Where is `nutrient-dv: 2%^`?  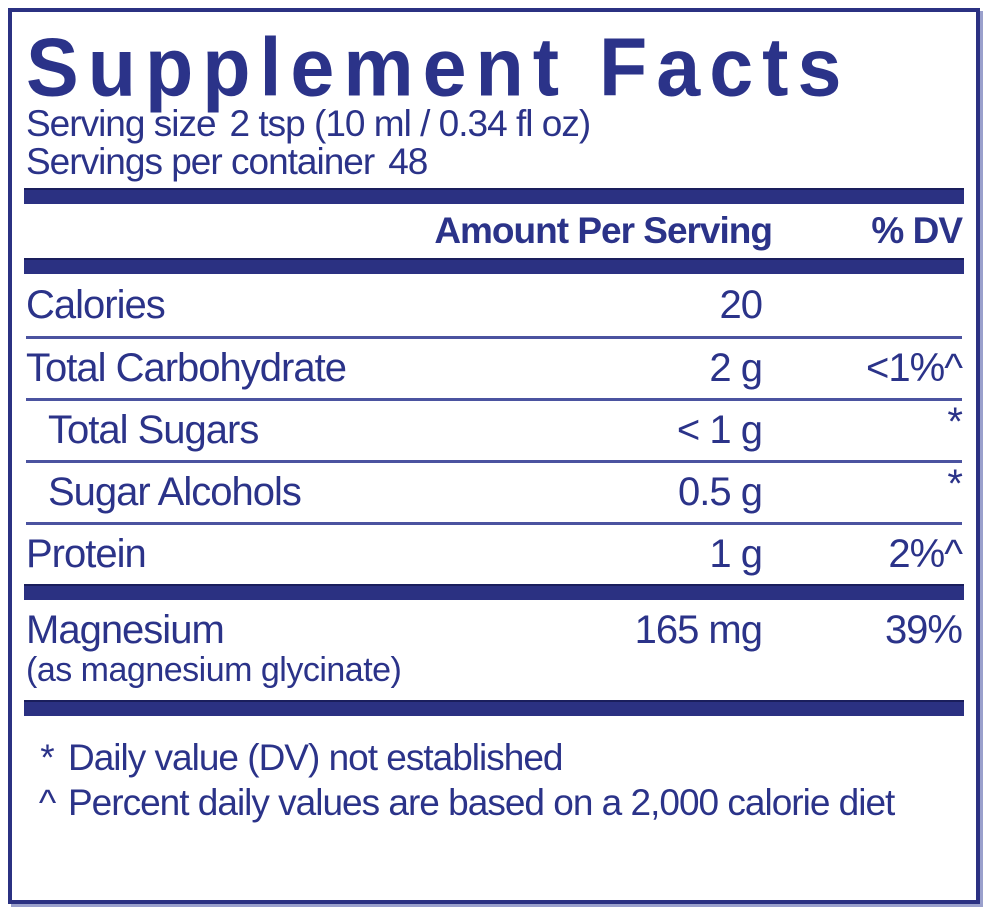
nutrient-dv: 2%^ is located at coordinates (925, 554).